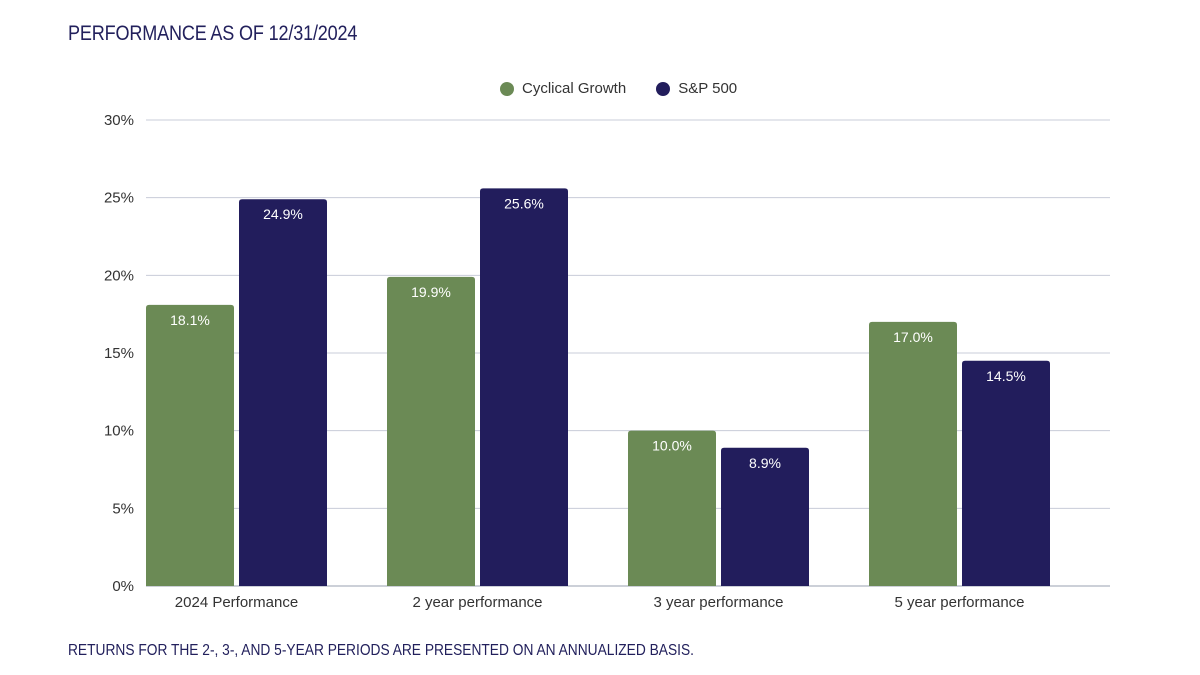  What do you see at coordinates (190, 320) in the screenshot?
I see `bar-data-label: 18.1%` at bounding box center [190, 320].